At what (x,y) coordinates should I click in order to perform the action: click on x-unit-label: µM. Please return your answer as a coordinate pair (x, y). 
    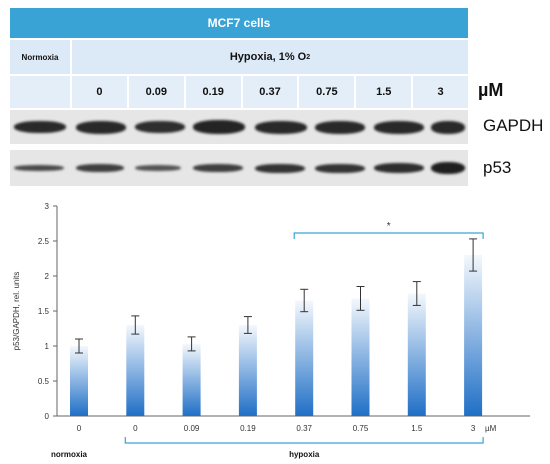
    Looking at the image, I should click on (491, 428).